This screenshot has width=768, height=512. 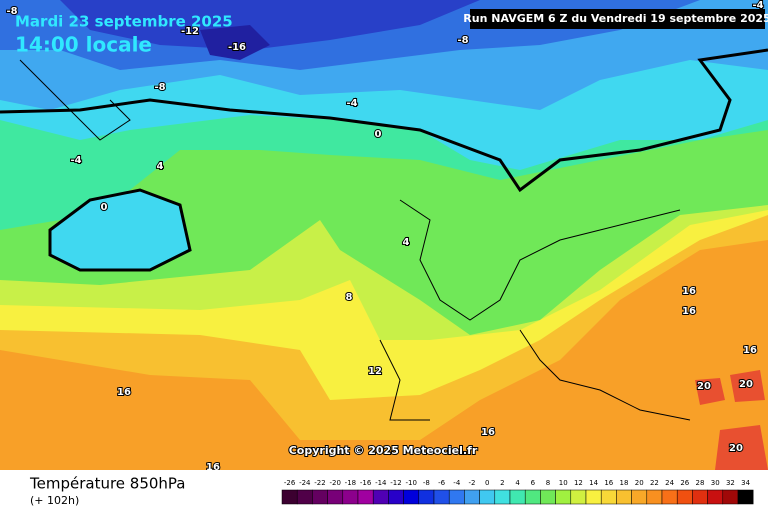 I want to click on run-box, so click(x=617, y=19).